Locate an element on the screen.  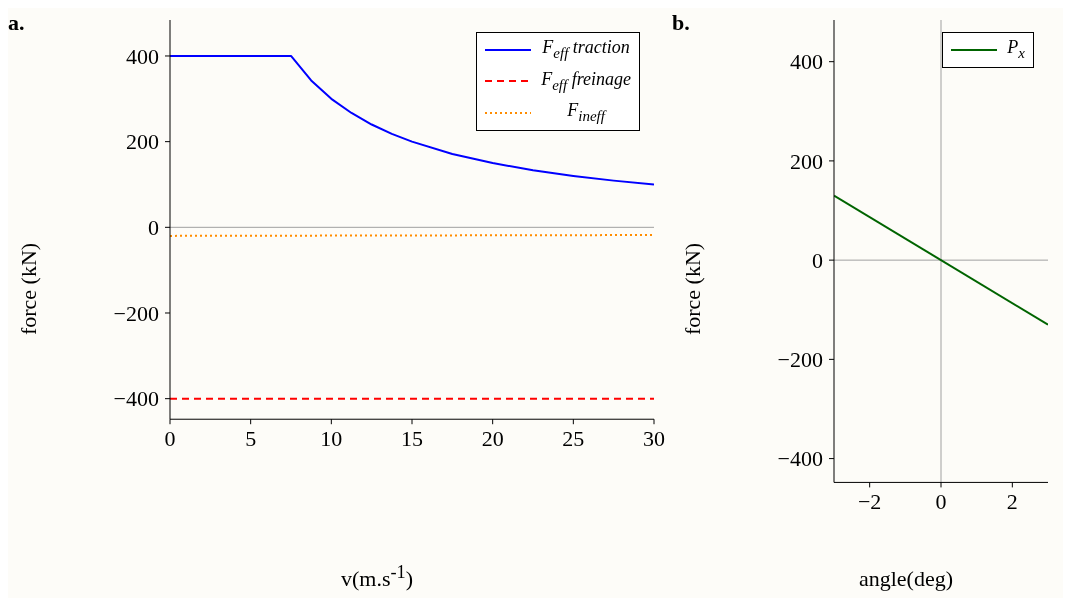
x-tick-label: 25 is located at coordinates (573, 438).